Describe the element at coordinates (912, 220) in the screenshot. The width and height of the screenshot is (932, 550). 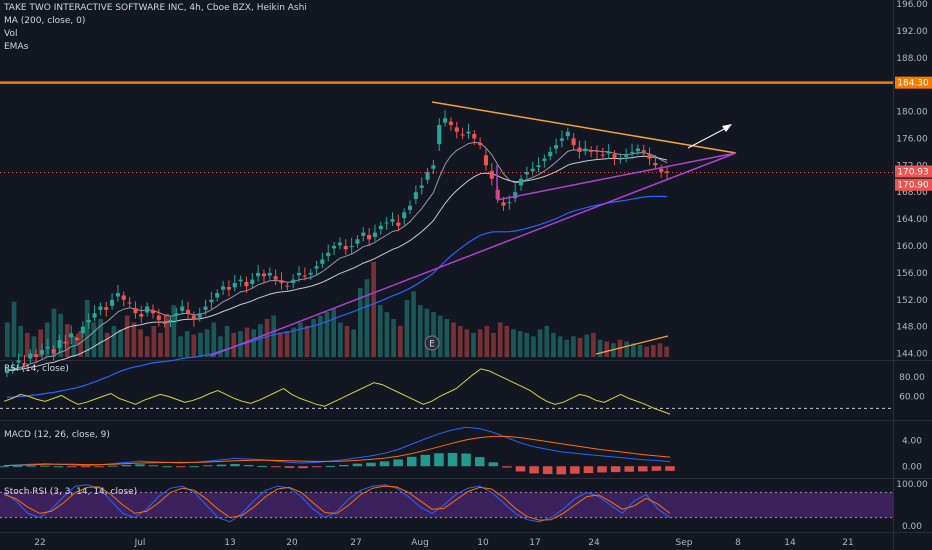
I see `price-tick-label: 164.00` at that location.